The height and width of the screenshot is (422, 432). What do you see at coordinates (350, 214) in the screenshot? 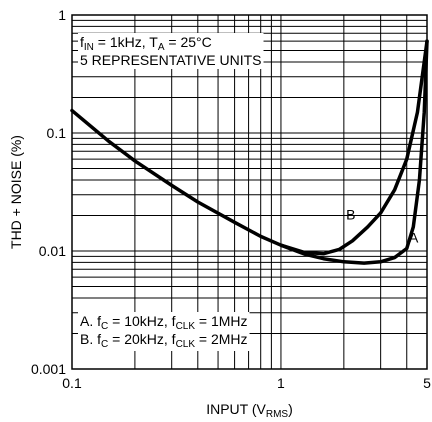
I see `curve-label-b: B` at bounding box center [350, 214].